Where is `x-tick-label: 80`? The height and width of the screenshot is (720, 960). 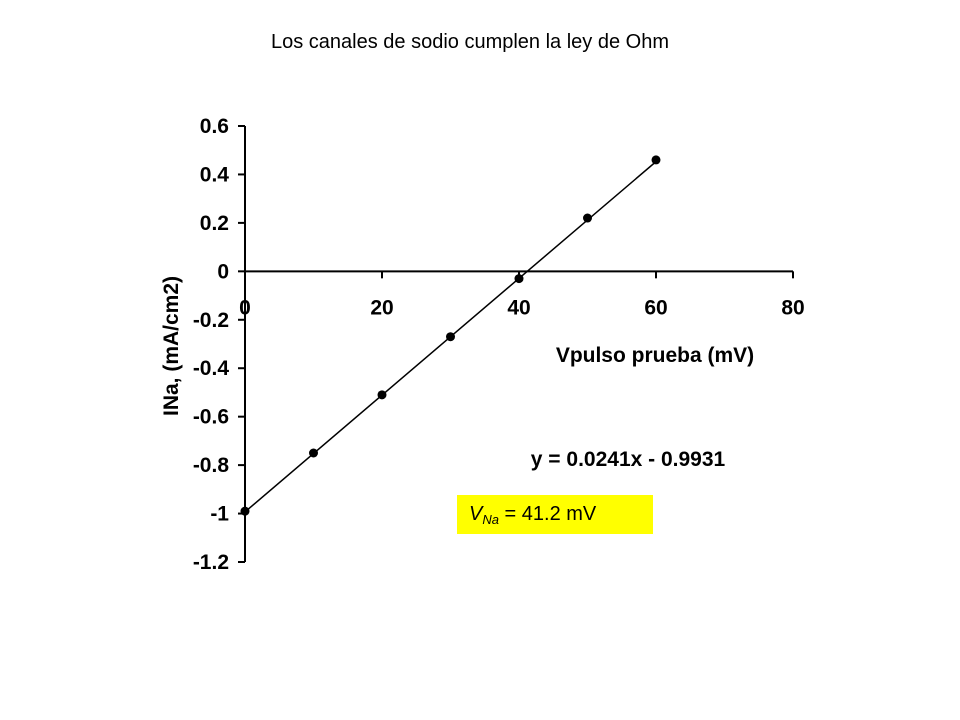
x-tick-label: 80 is located at coordinates (792, 307).